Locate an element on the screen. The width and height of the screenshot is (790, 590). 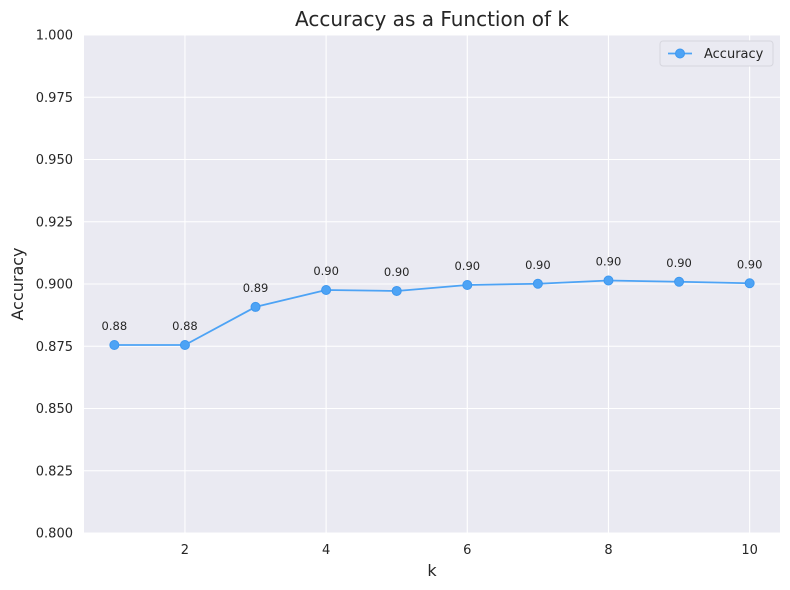
y-tick-label: 0.875 is located at coordinates (54, 347).